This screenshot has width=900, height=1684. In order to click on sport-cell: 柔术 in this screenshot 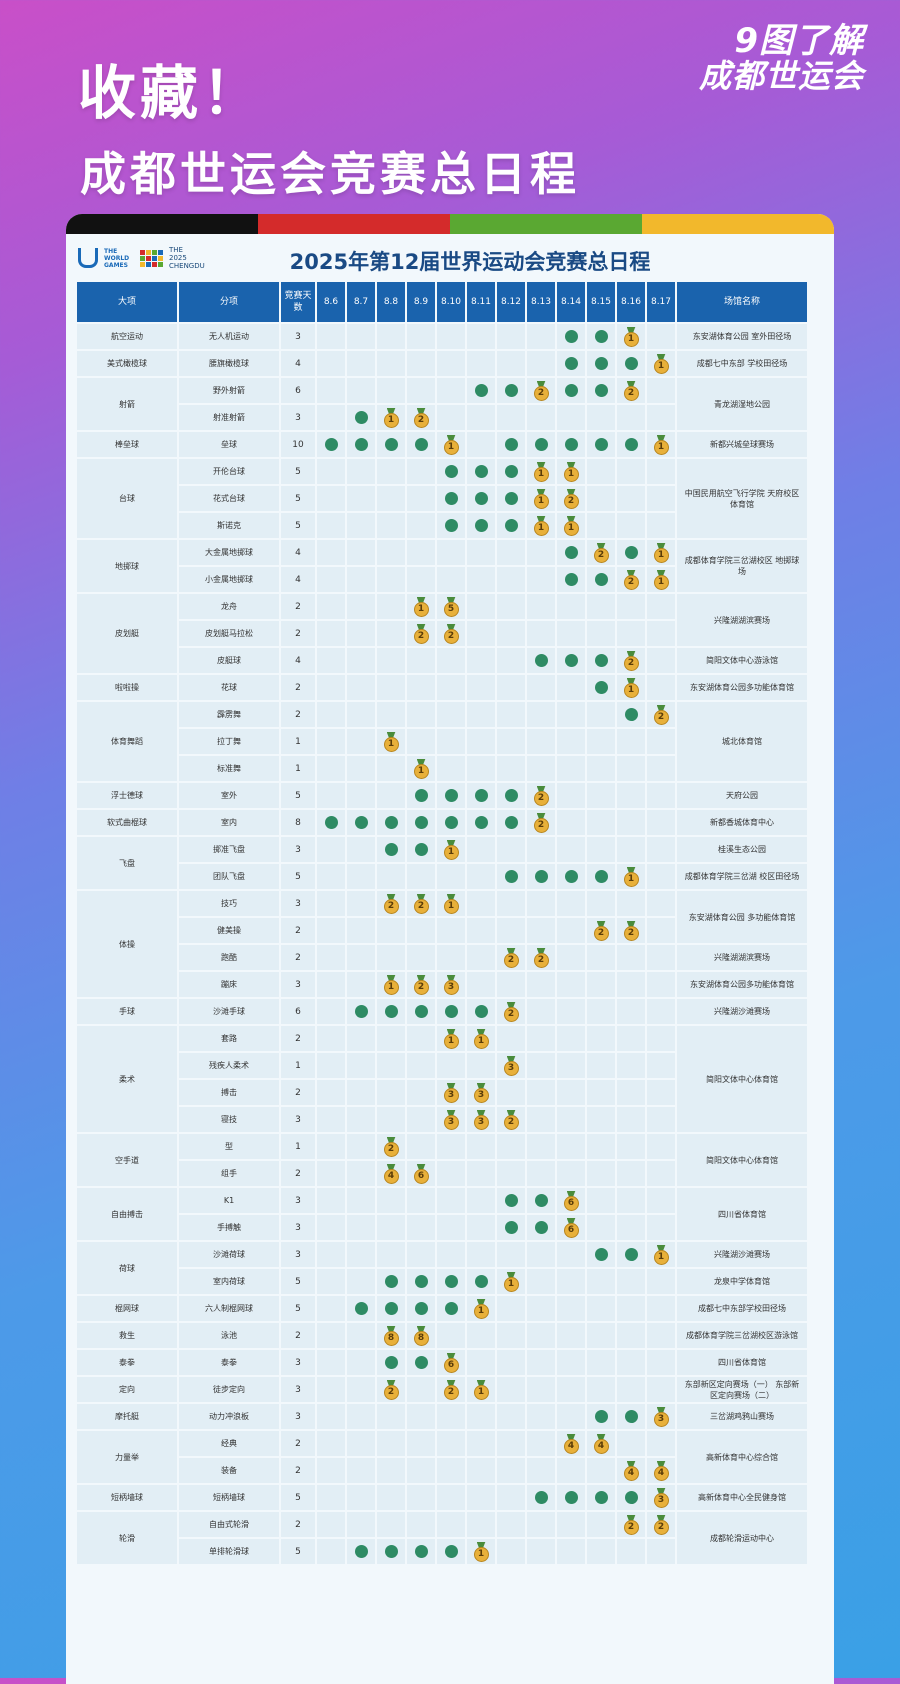, I will do `click(127, 1079)`.